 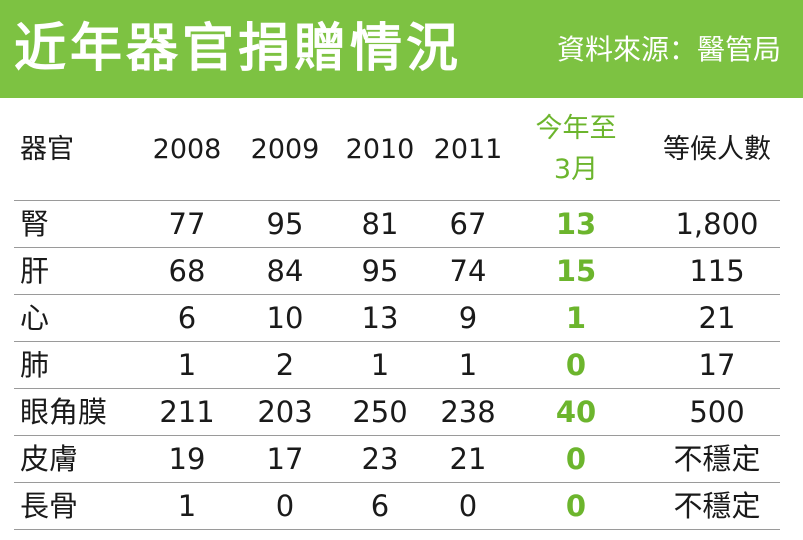 What do you see at coordinates (64, 411) in the screenshot?
I see `cell-organ: 眼角膜` at bounding box center [64, 411].